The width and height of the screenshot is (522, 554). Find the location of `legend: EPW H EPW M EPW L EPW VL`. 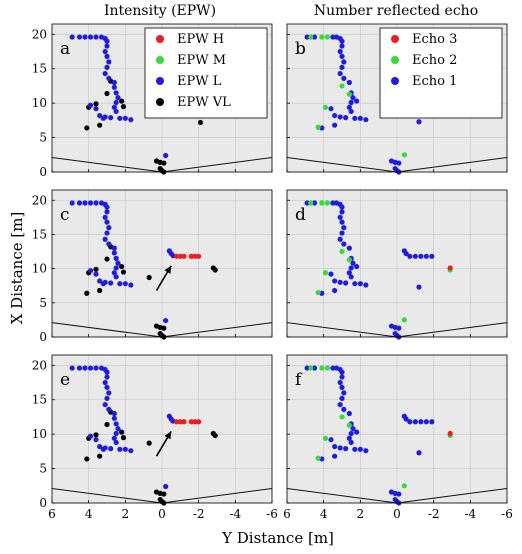

legend: EPW H EPW M EPW L EPW VL is located at coordinates (206, 73).